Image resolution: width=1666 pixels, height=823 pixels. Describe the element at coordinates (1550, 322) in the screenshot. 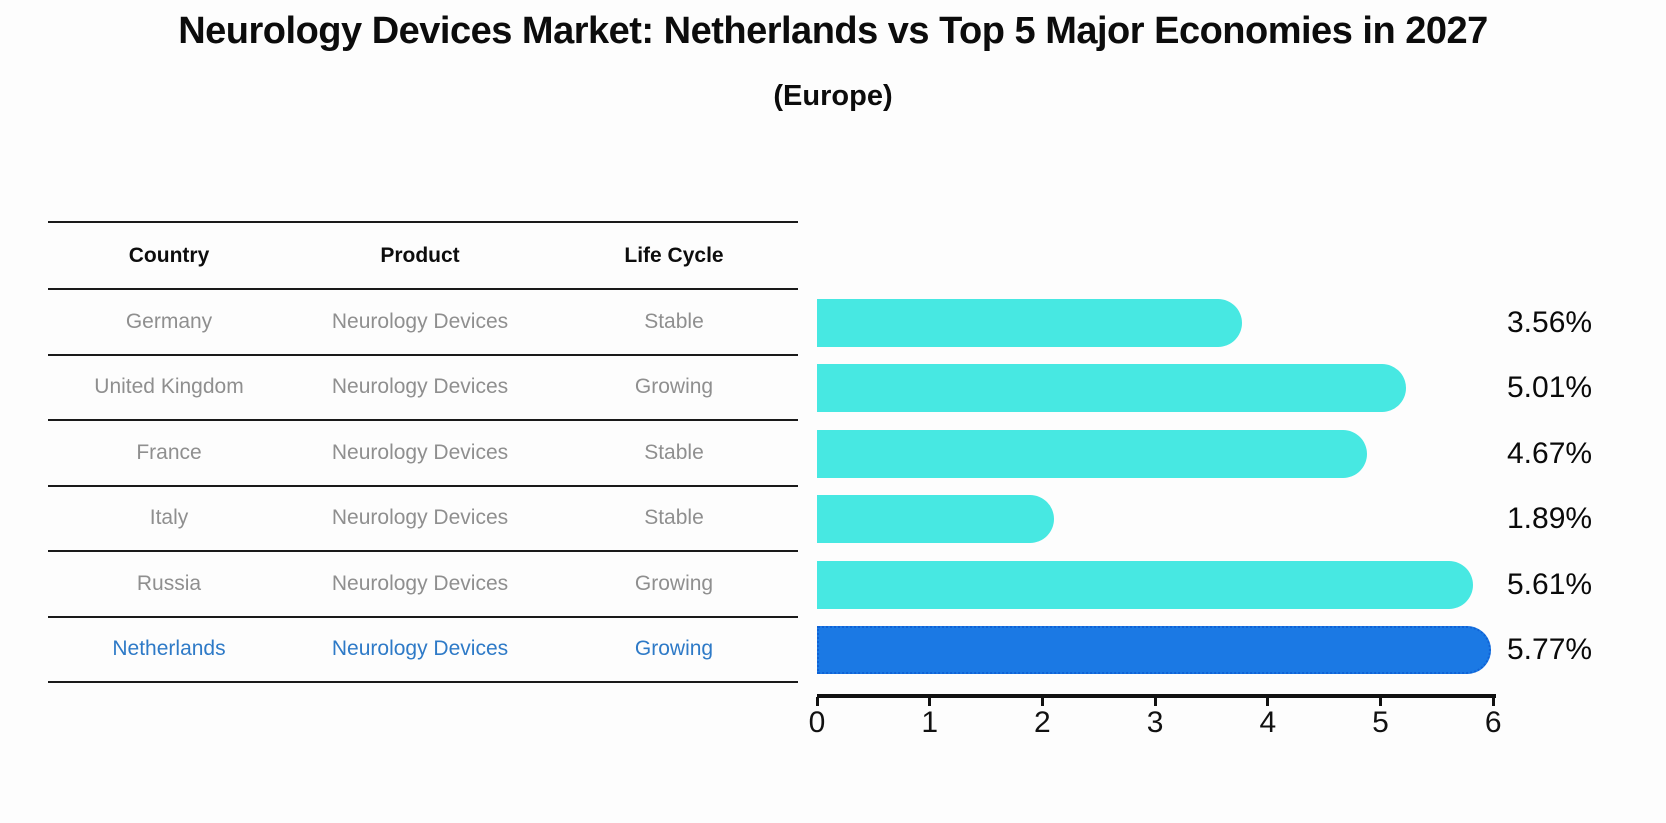

I see `value-label: 3.56%` at that location.